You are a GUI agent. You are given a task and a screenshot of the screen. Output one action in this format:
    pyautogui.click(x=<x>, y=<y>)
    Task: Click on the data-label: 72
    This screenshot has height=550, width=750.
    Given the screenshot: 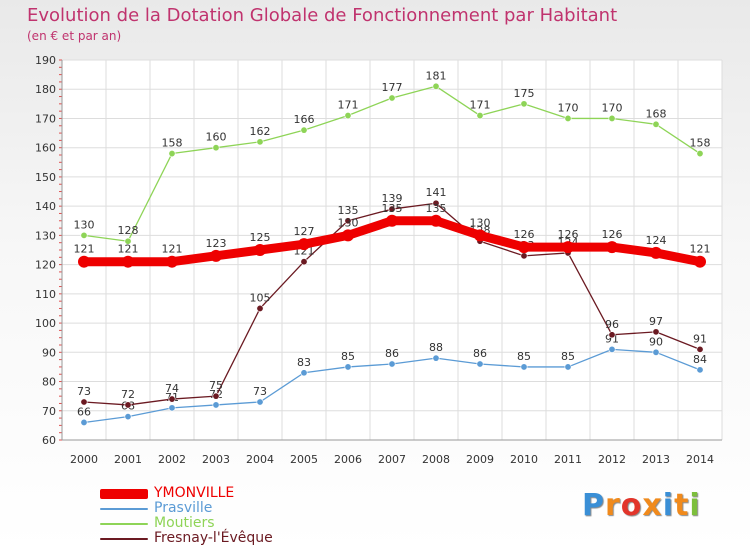 What is the action you would take?
    pyautogui.click(x=128, y=394)
    